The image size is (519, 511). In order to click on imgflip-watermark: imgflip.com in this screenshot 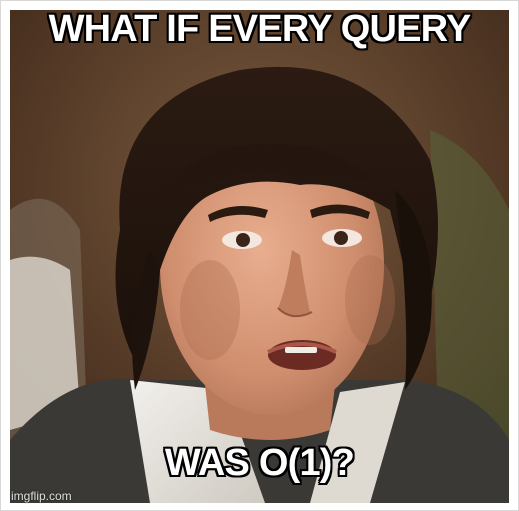, I will do `click(41, 496)`.